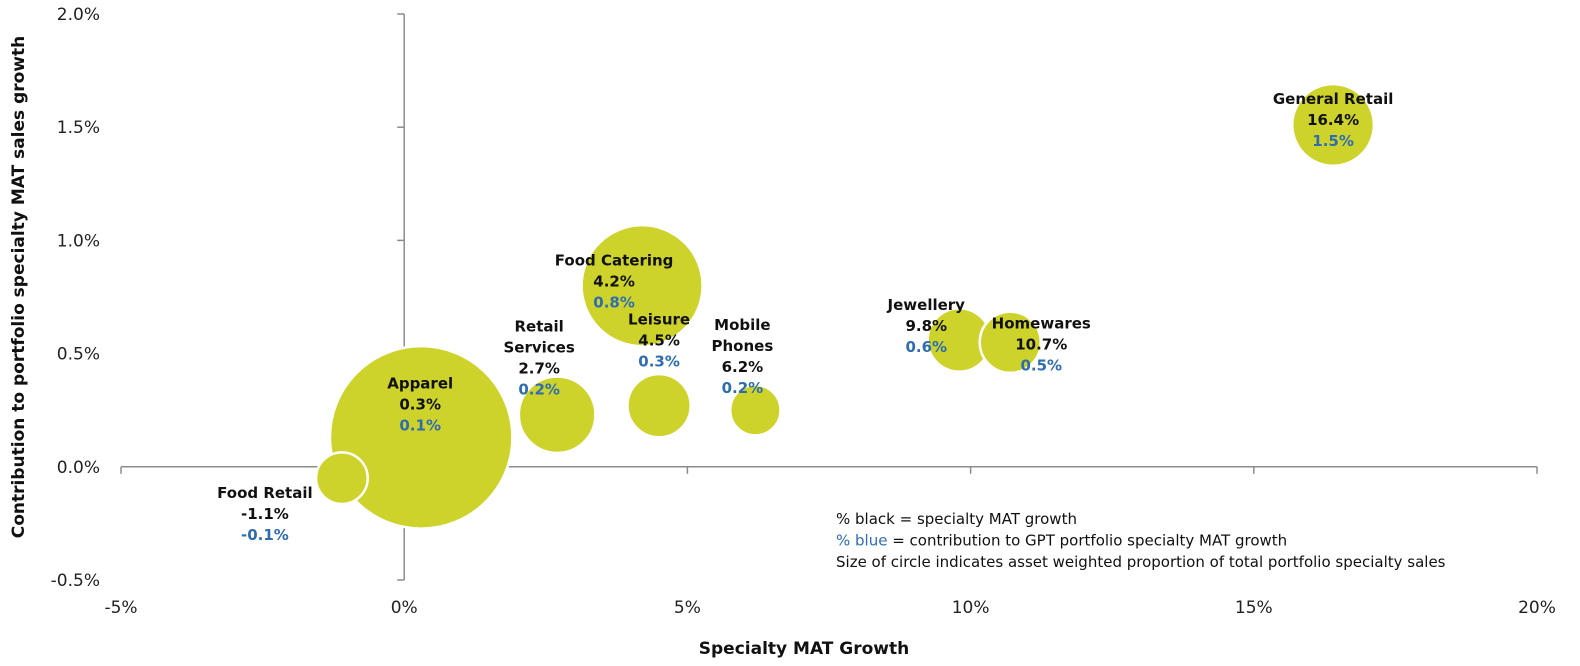 The height and width of the screenshot is (666, 1580). What do you see at coordinates (1254, 608) in the screenshot?
I see `x-tick-label: 15%` at bounding box center [1254, 608].